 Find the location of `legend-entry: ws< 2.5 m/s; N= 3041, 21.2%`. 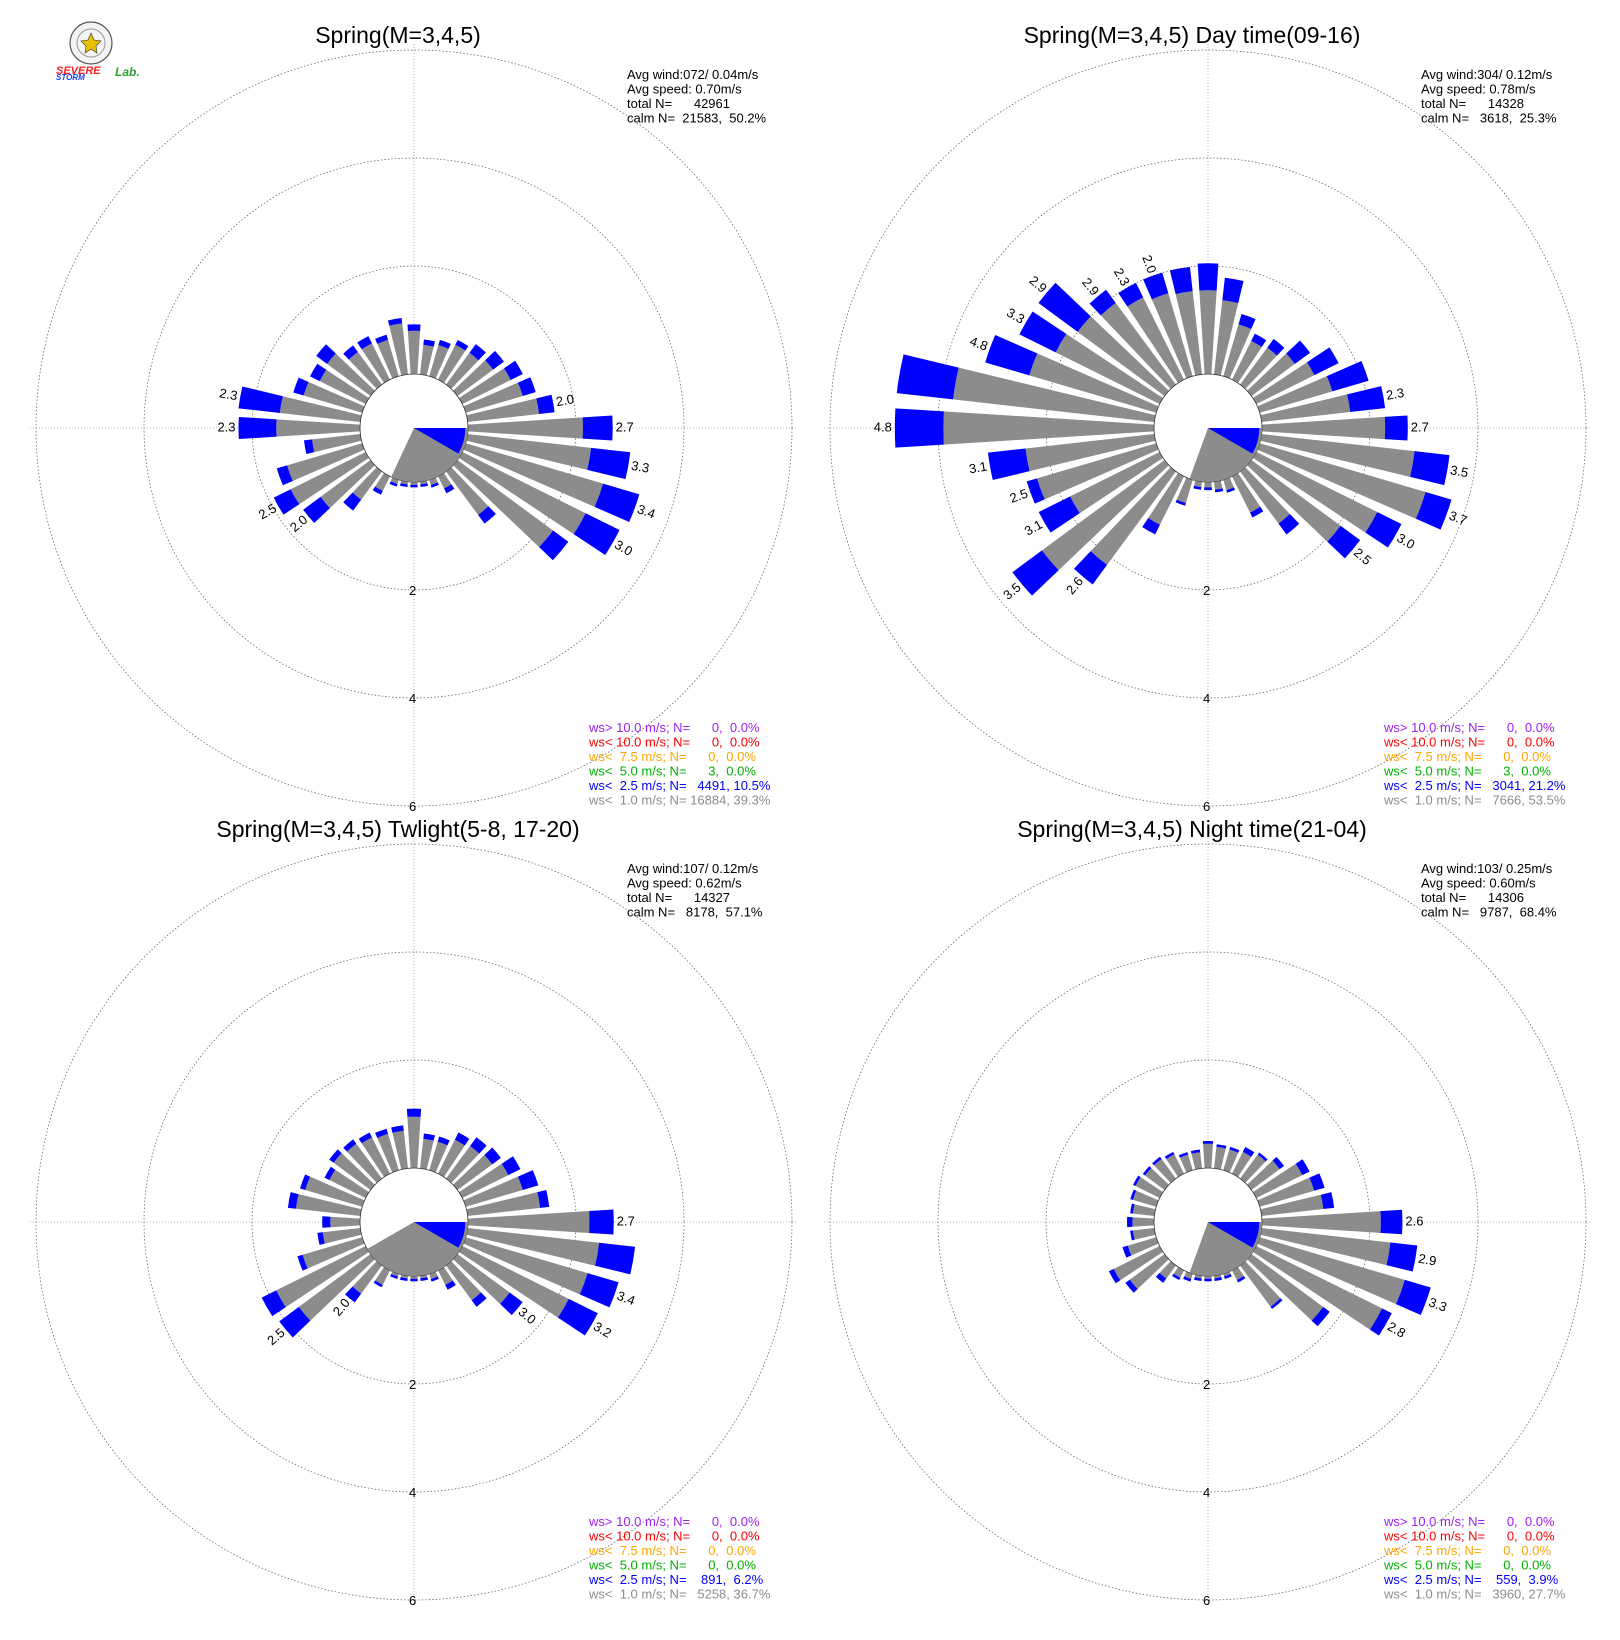

legend-entry: ws< 2.5 m/s; N= 3041, 21.2% is located at coordinates (1474, 785).